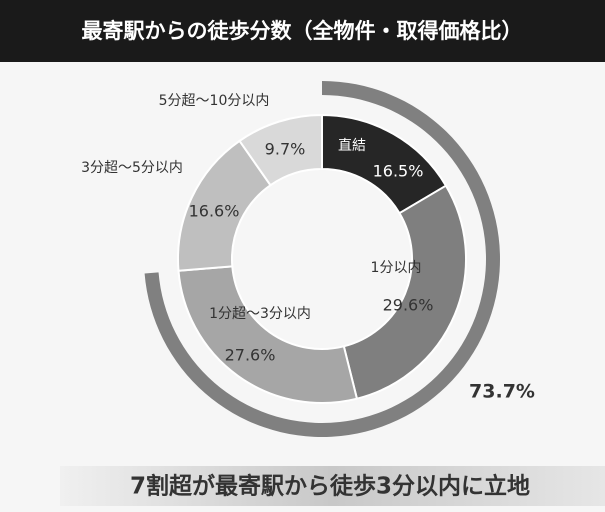 Image resolution: width=605 pixels, height=512 pixels. Describe the element at coordinates (132, 168) in the screenshot. I see `slice-label: 3分超～5分以内` at that location.